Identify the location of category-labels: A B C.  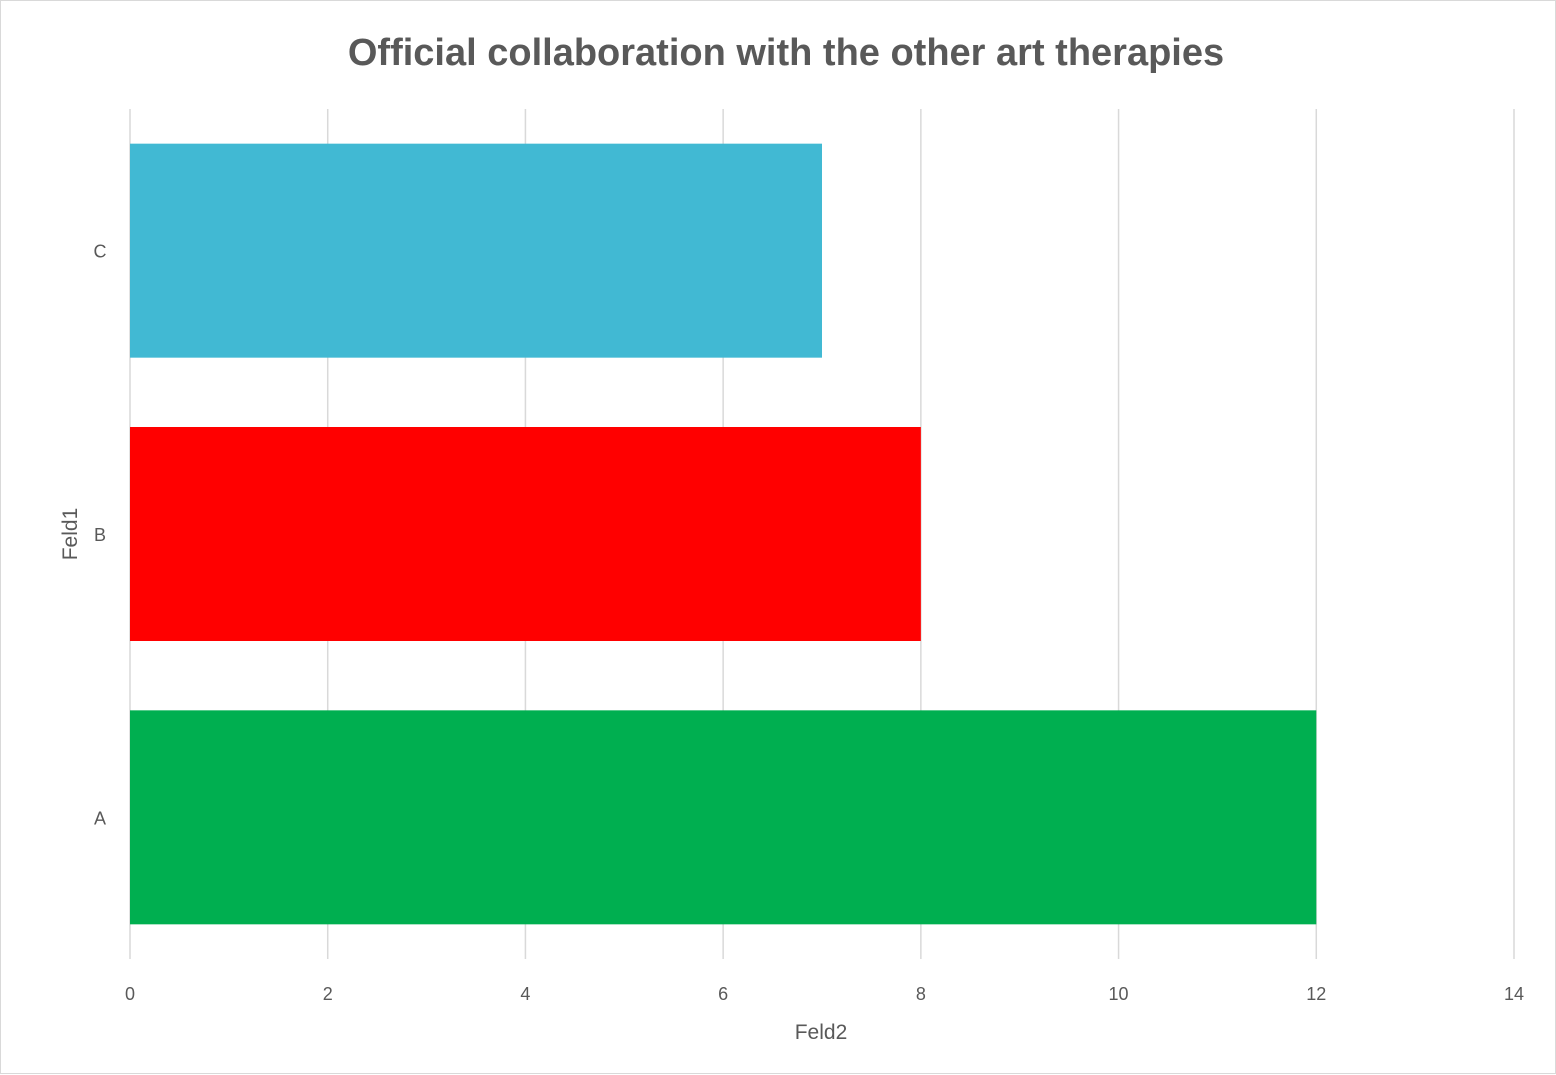
(100, 535).